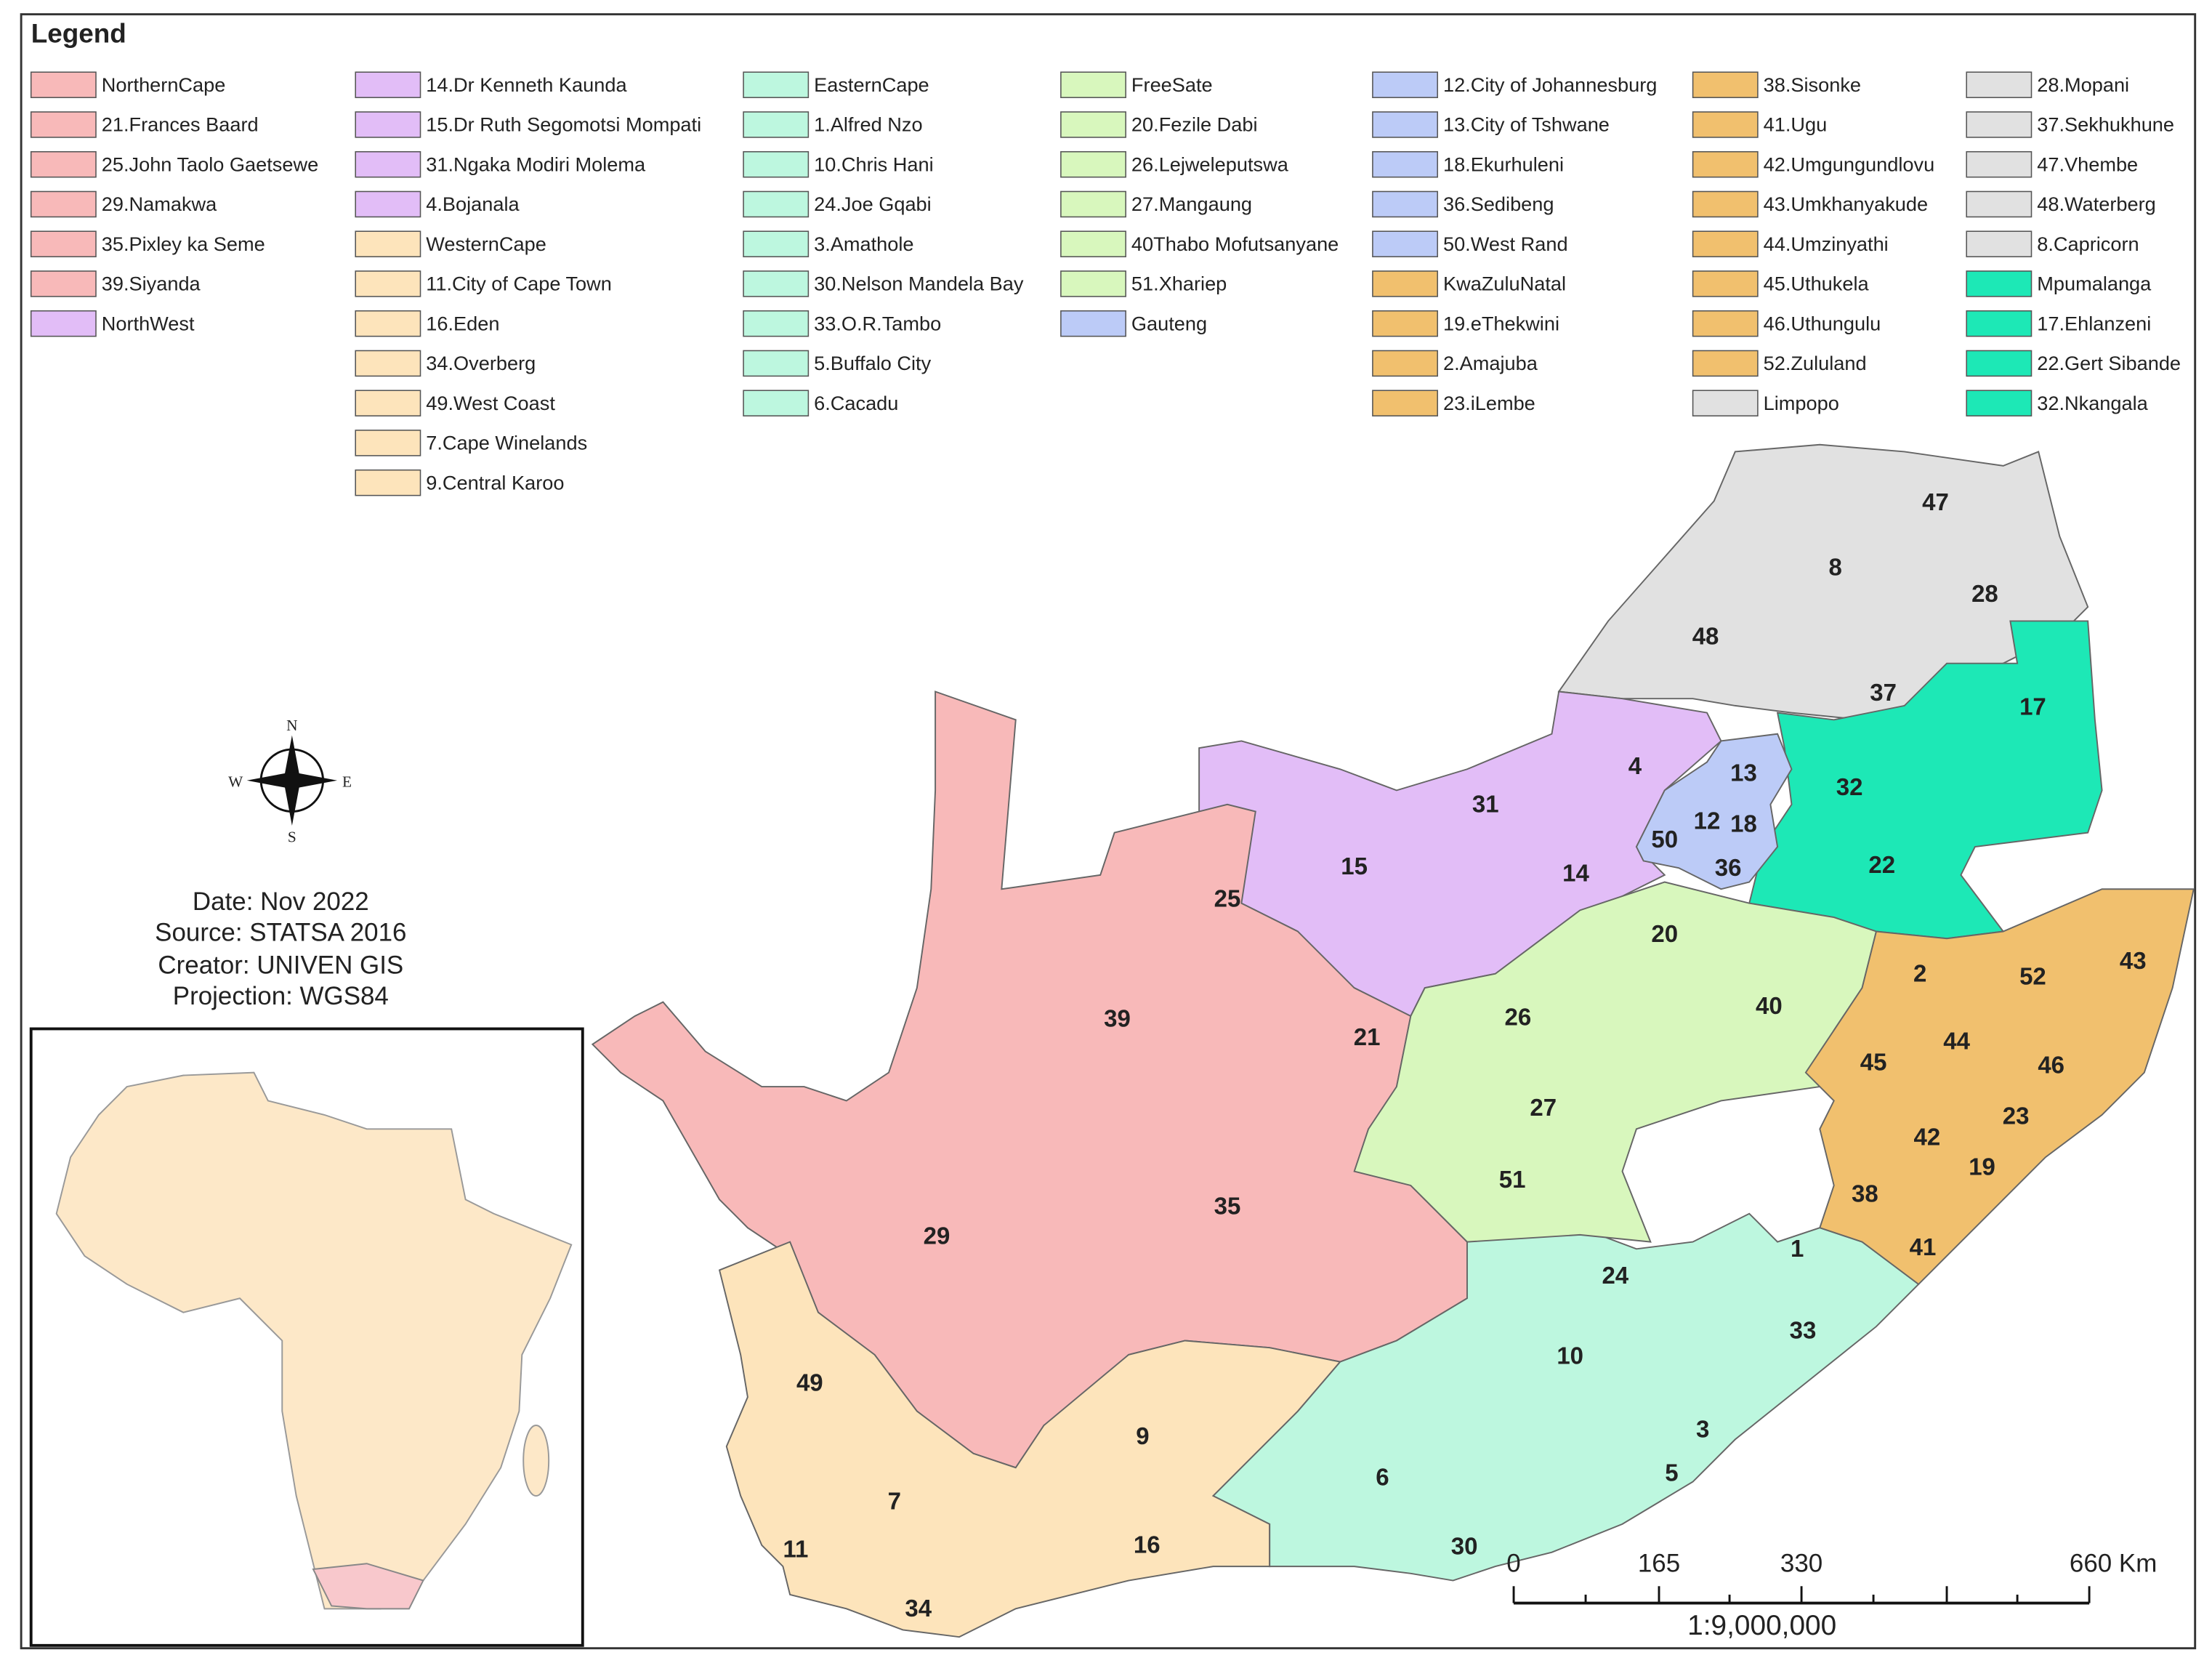 This screenshot has width=2212, height=1671. I want to click on legend-label: 2.Amajuba, so click(1490, 363).